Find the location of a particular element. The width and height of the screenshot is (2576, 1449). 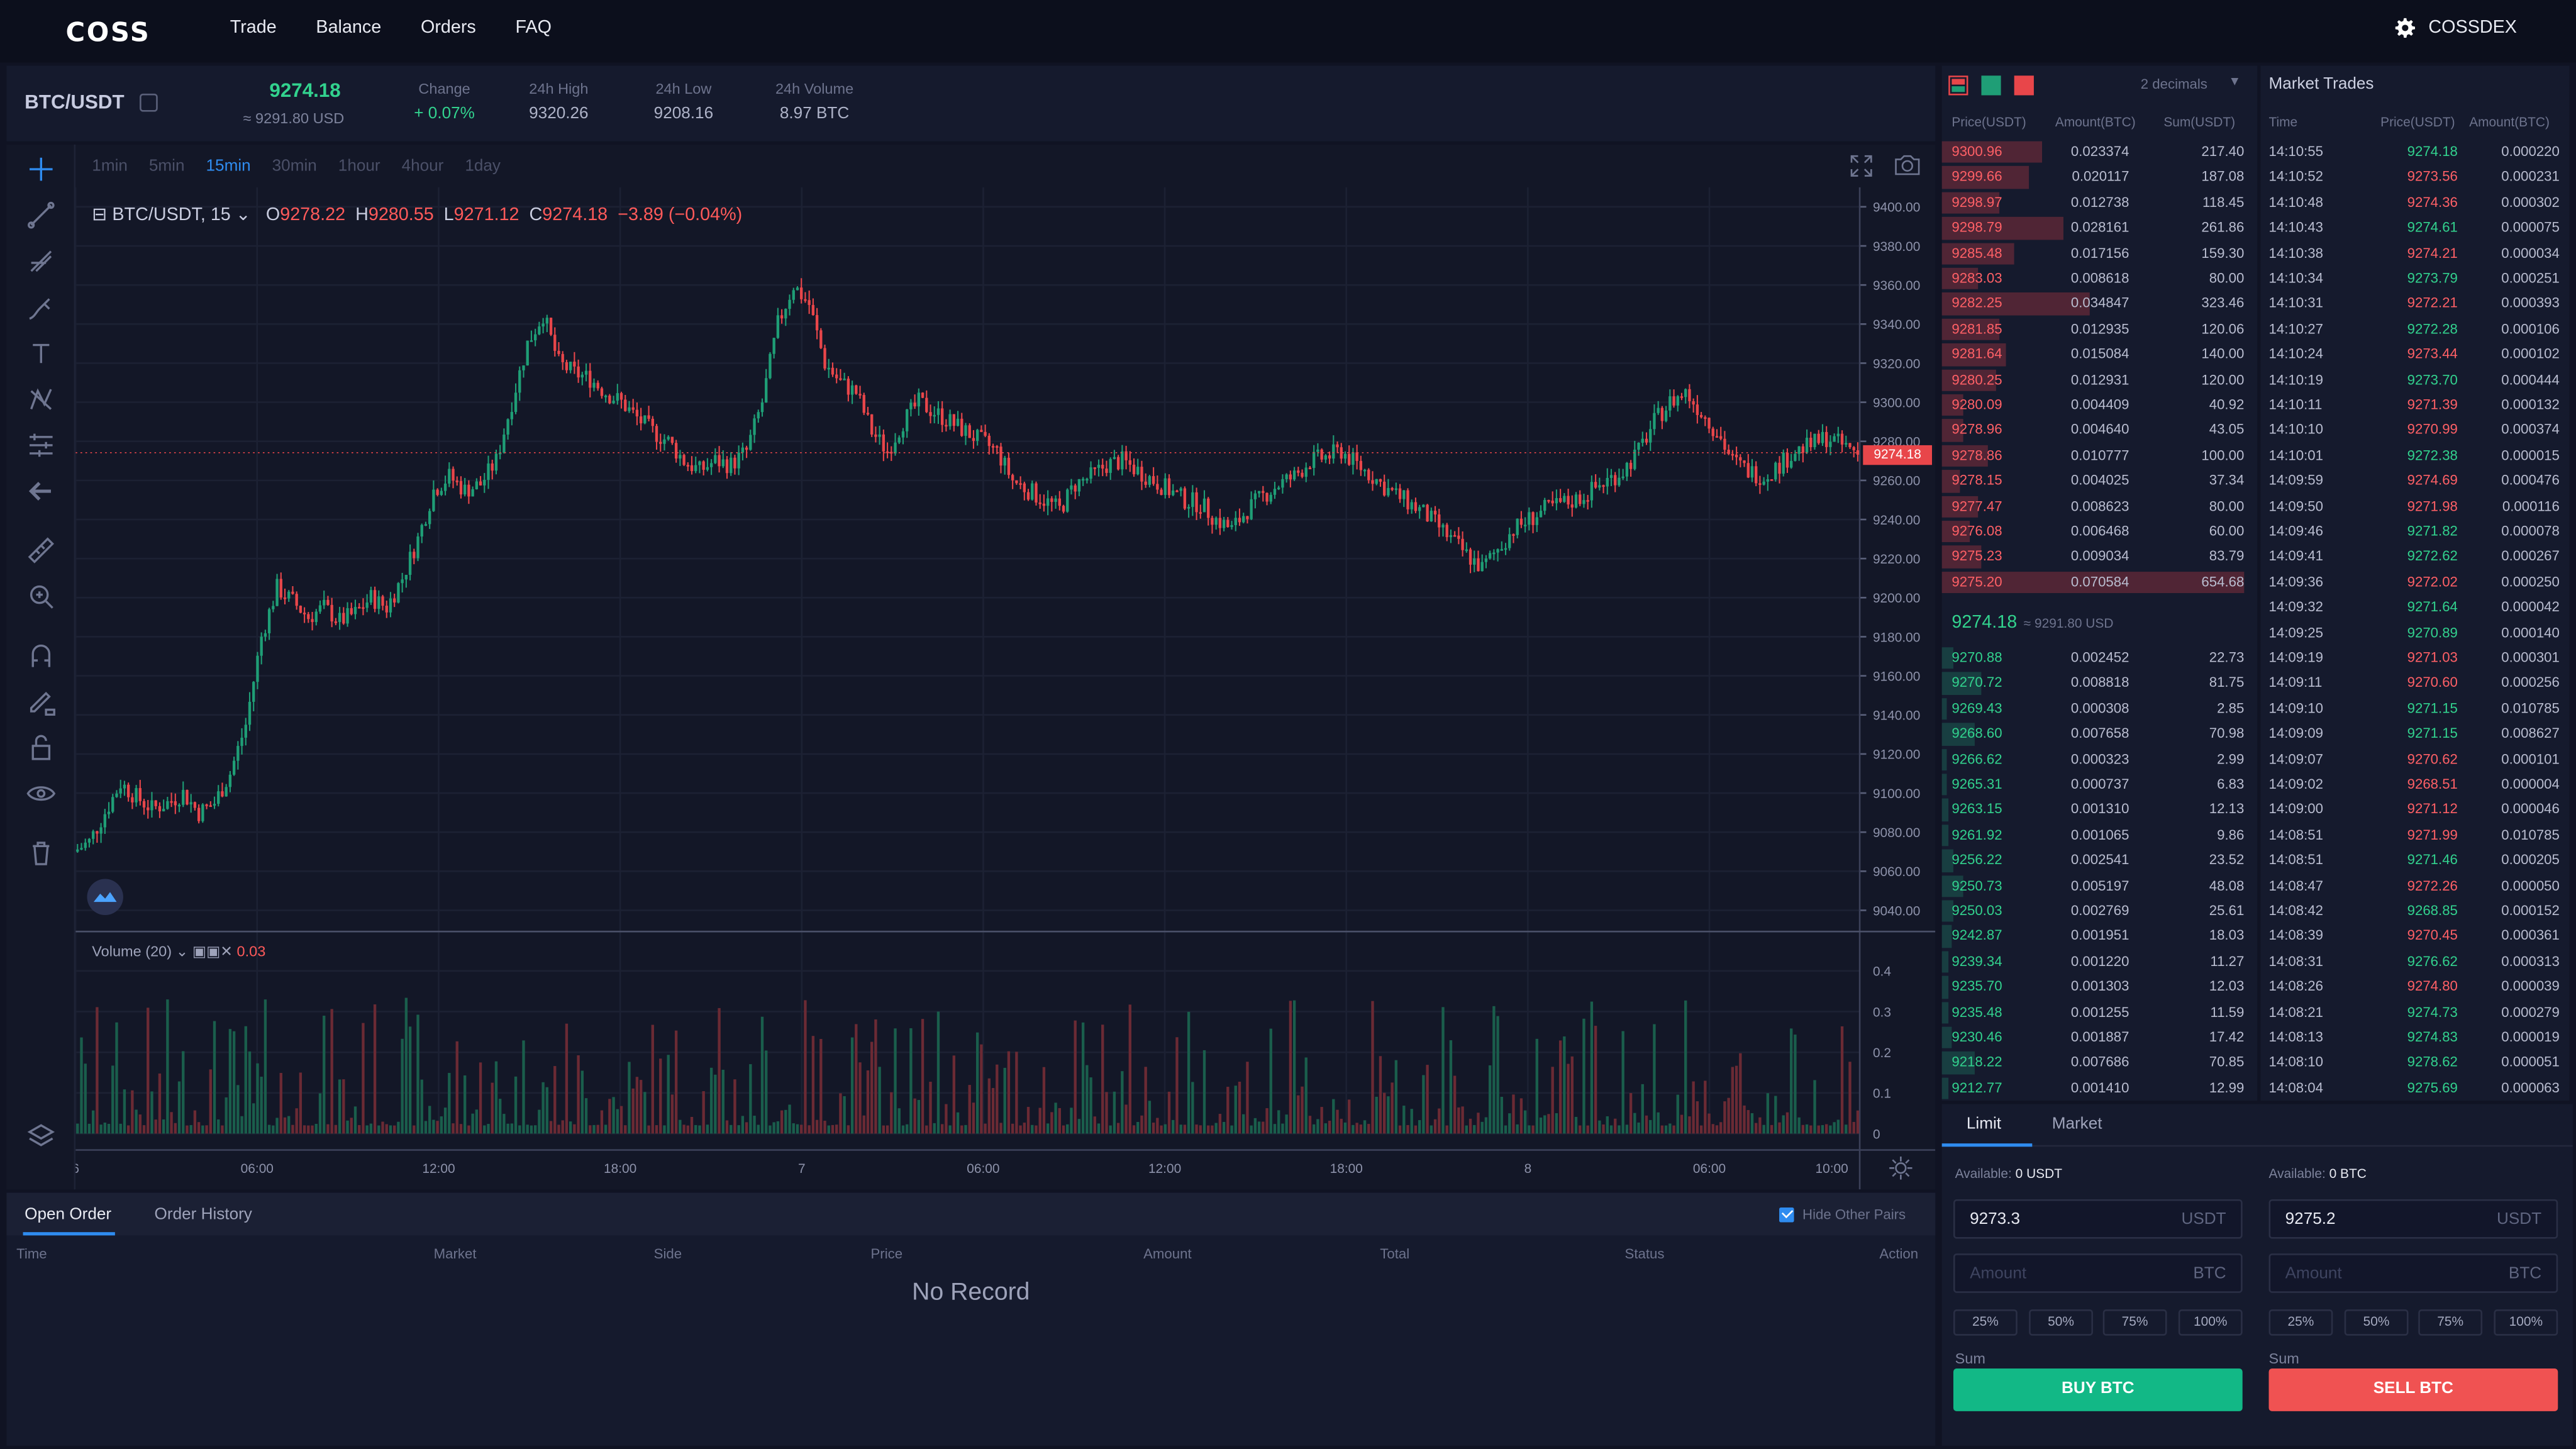

logo: COSS is located at coordinates (108, 32).